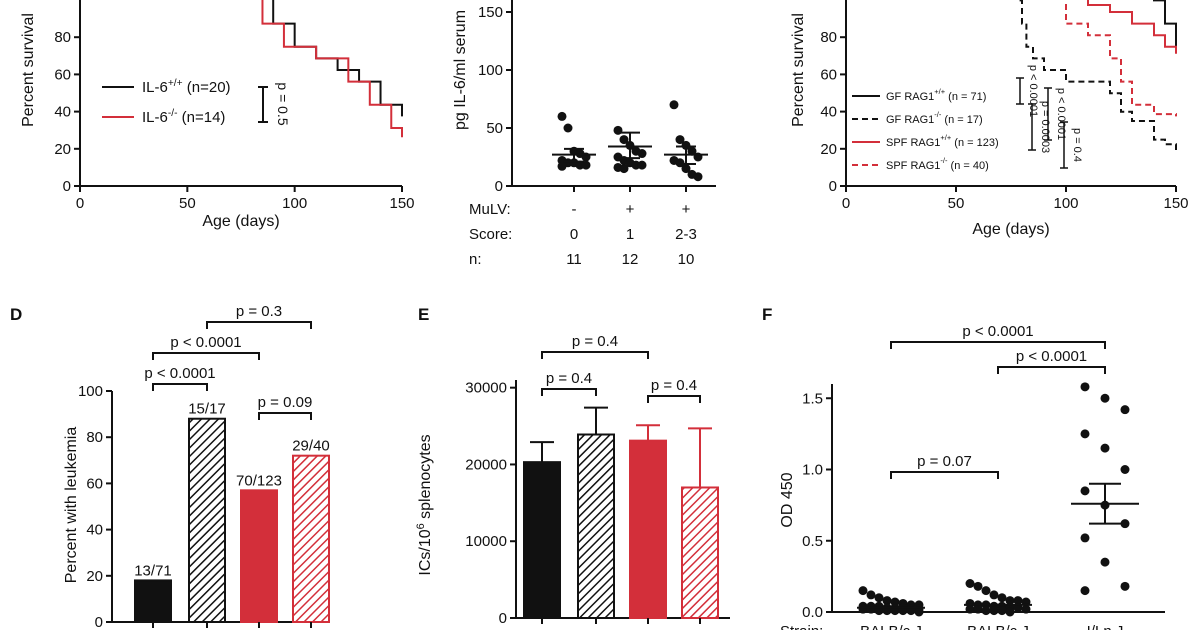 The height and width of the screenshot is (630, 1200). Describe the element at coordinates (686, 234) in the screenshot. I see `b-score-value: 2-3` at that location.